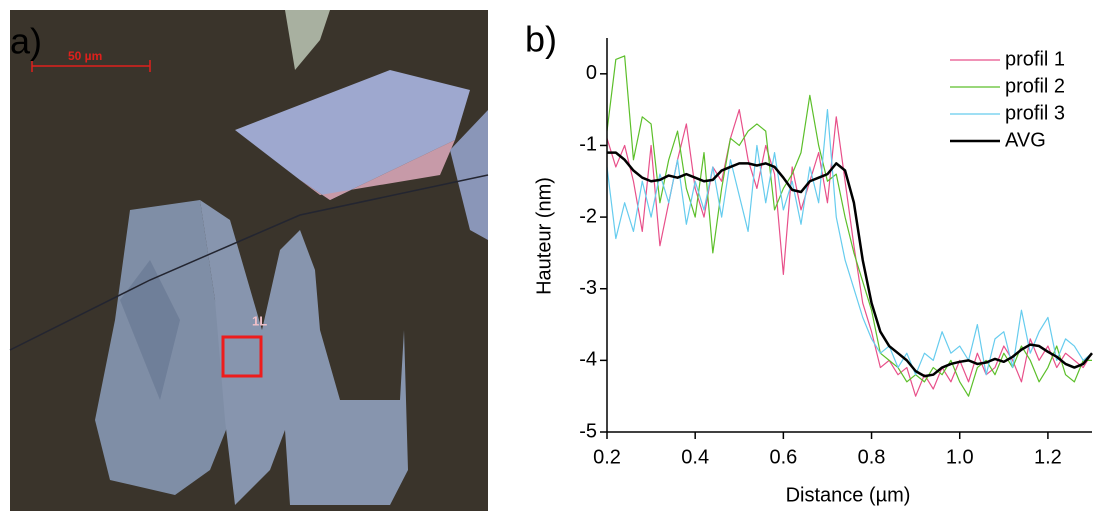 The height and width of the screenshot is (511, 1093). Describe the element at coordinates (1035, 86) in the screenshot. I see `legend-label: profil 2` at that location.